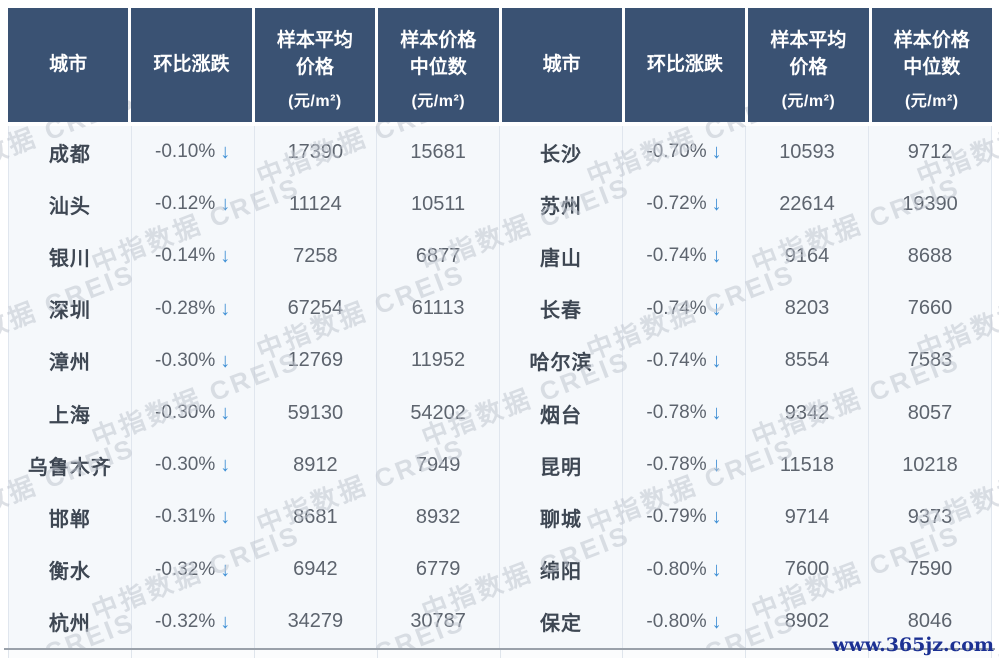  I want to click on city-name: 哈尔滨, so click(561, 363).